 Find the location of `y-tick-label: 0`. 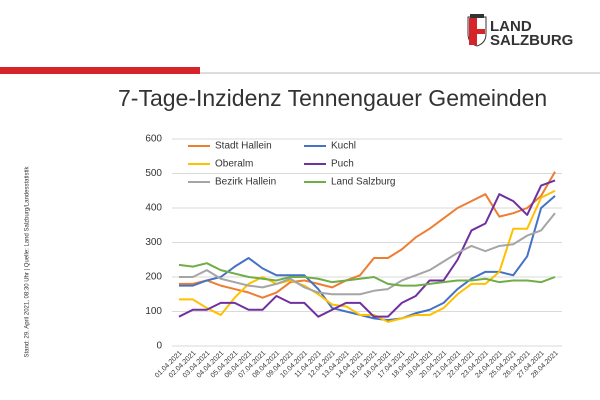

y-tick-label: 0 is located at coordinates (159, 346).